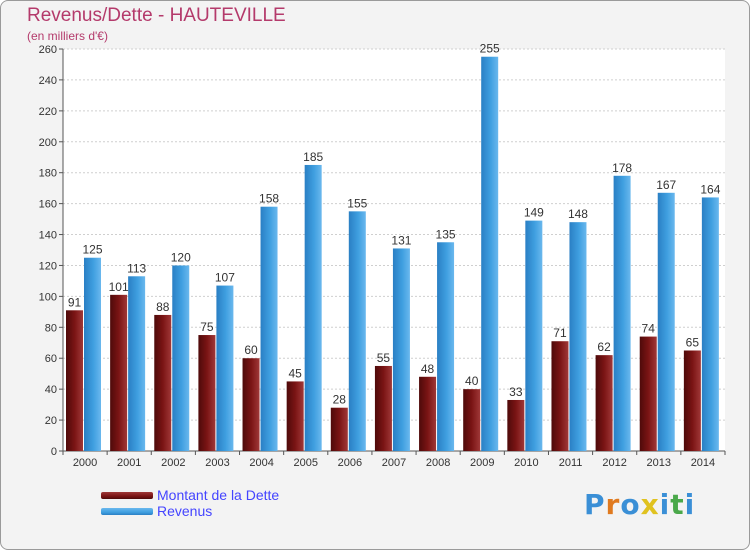  I want to click on x-tick-label: 2001, so click(129, 463).